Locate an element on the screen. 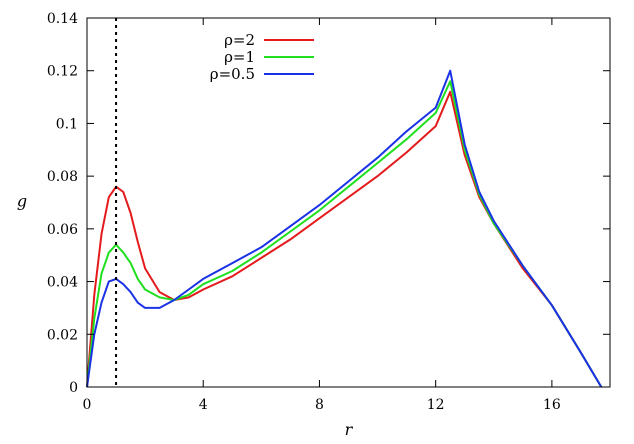  y-tick-label: 0.12 is located at coordinates (62, 72).